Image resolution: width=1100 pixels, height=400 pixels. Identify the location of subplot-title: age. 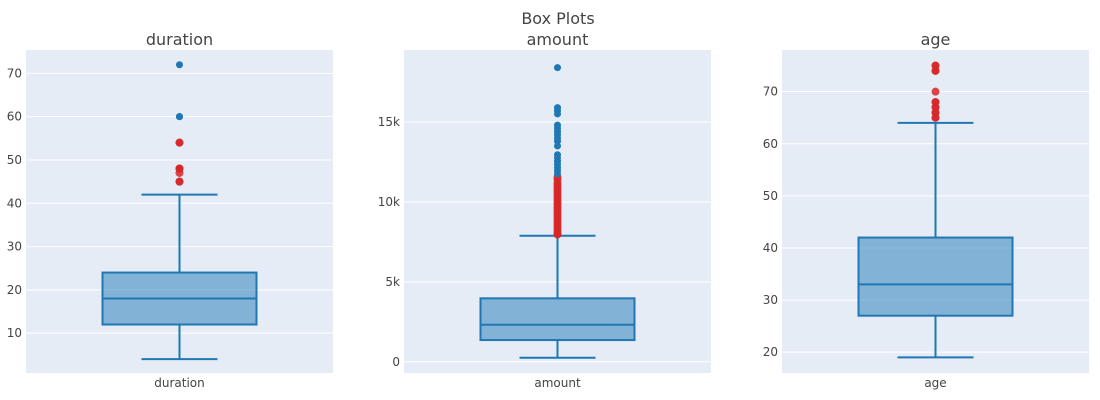
(936, 39).